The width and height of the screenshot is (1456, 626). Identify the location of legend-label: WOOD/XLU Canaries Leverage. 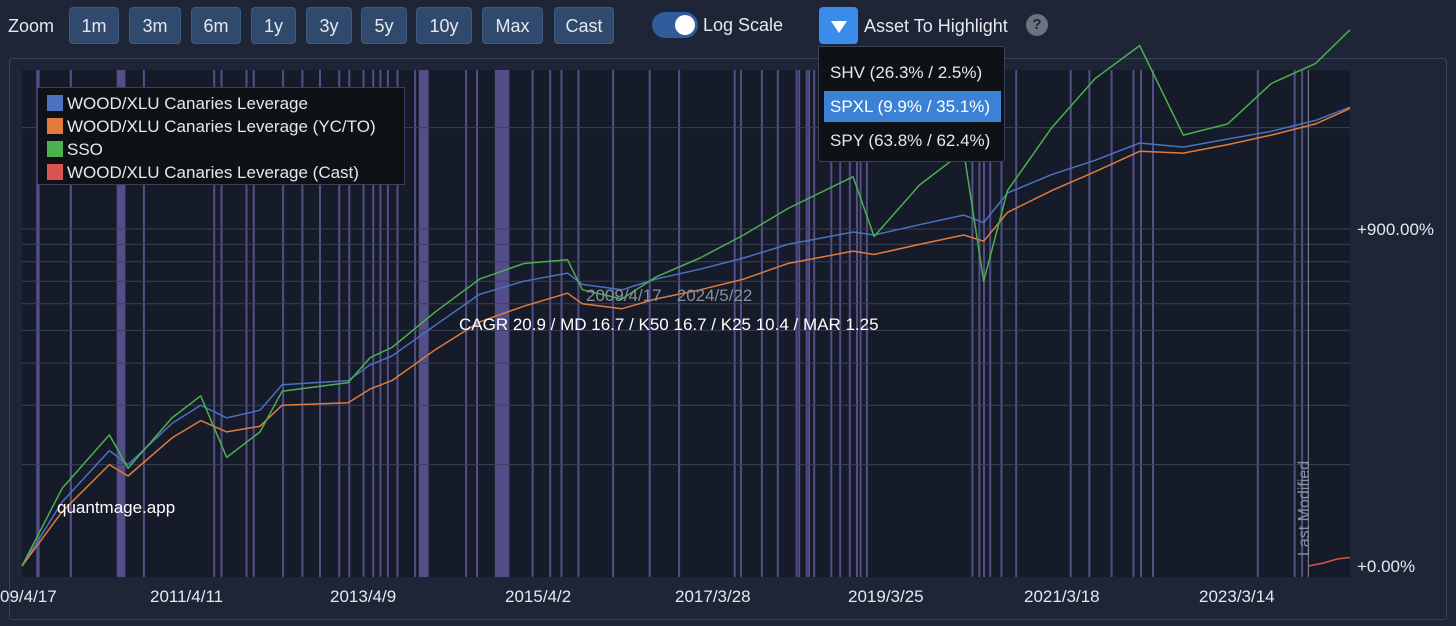
(187, 103).